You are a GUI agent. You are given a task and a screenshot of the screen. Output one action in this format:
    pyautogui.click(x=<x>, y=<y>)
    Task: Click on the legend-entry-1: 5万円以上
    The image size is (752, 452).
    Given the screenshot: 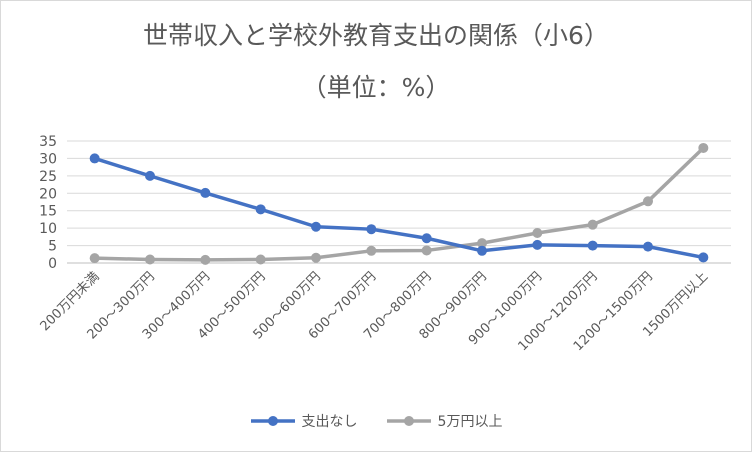 What is the action you would take?
    pyautogui.click(x=444, y=421)
    